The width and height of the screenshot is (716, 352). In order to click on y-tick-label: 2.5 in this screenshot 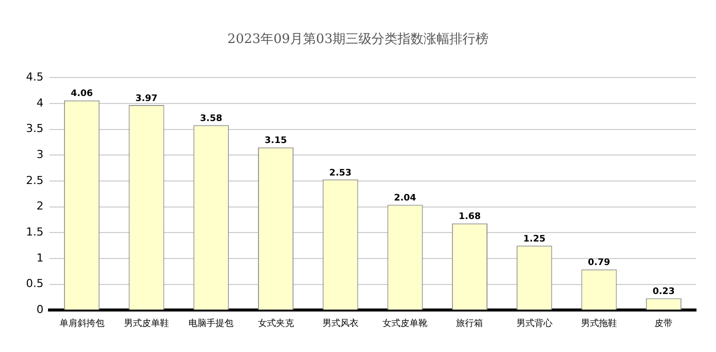, I will do `click(35, 180)`.